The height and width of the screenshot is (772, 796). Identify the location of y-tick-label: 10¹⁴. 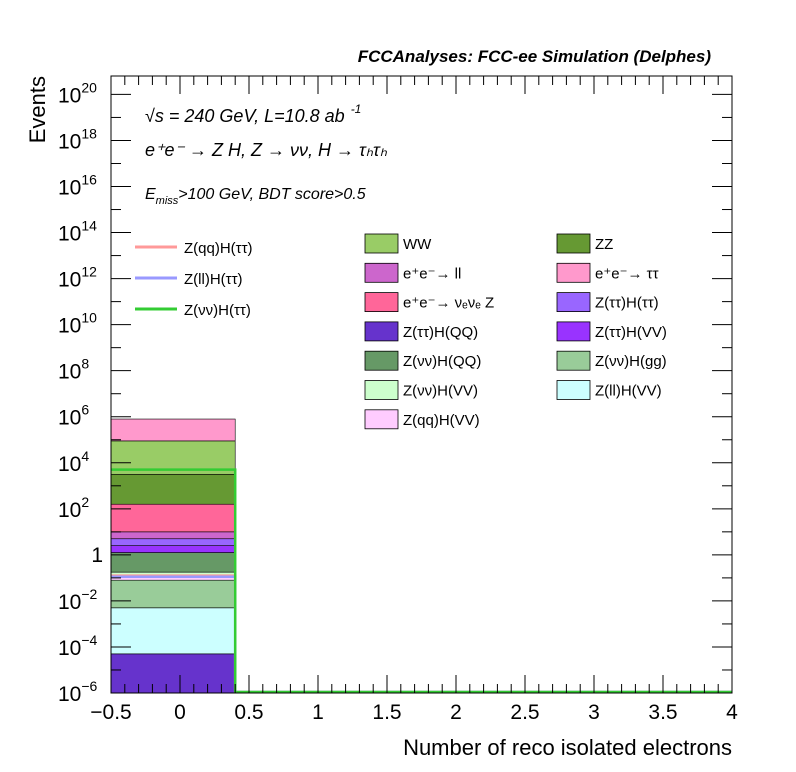
(77, 232).